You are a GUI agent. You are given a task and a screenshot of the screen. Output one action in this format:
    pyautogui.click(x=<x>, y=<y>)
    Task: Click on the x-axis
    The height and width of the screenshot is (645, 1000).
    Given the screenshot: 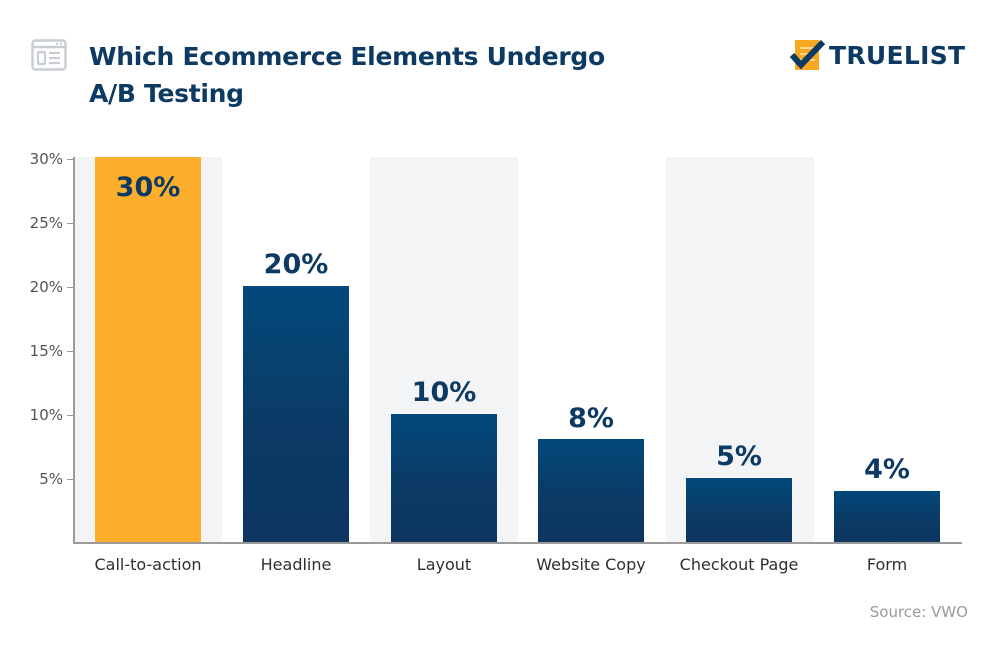 What is the action you would take?
    pyautogui.click(x=517, y=543)
    